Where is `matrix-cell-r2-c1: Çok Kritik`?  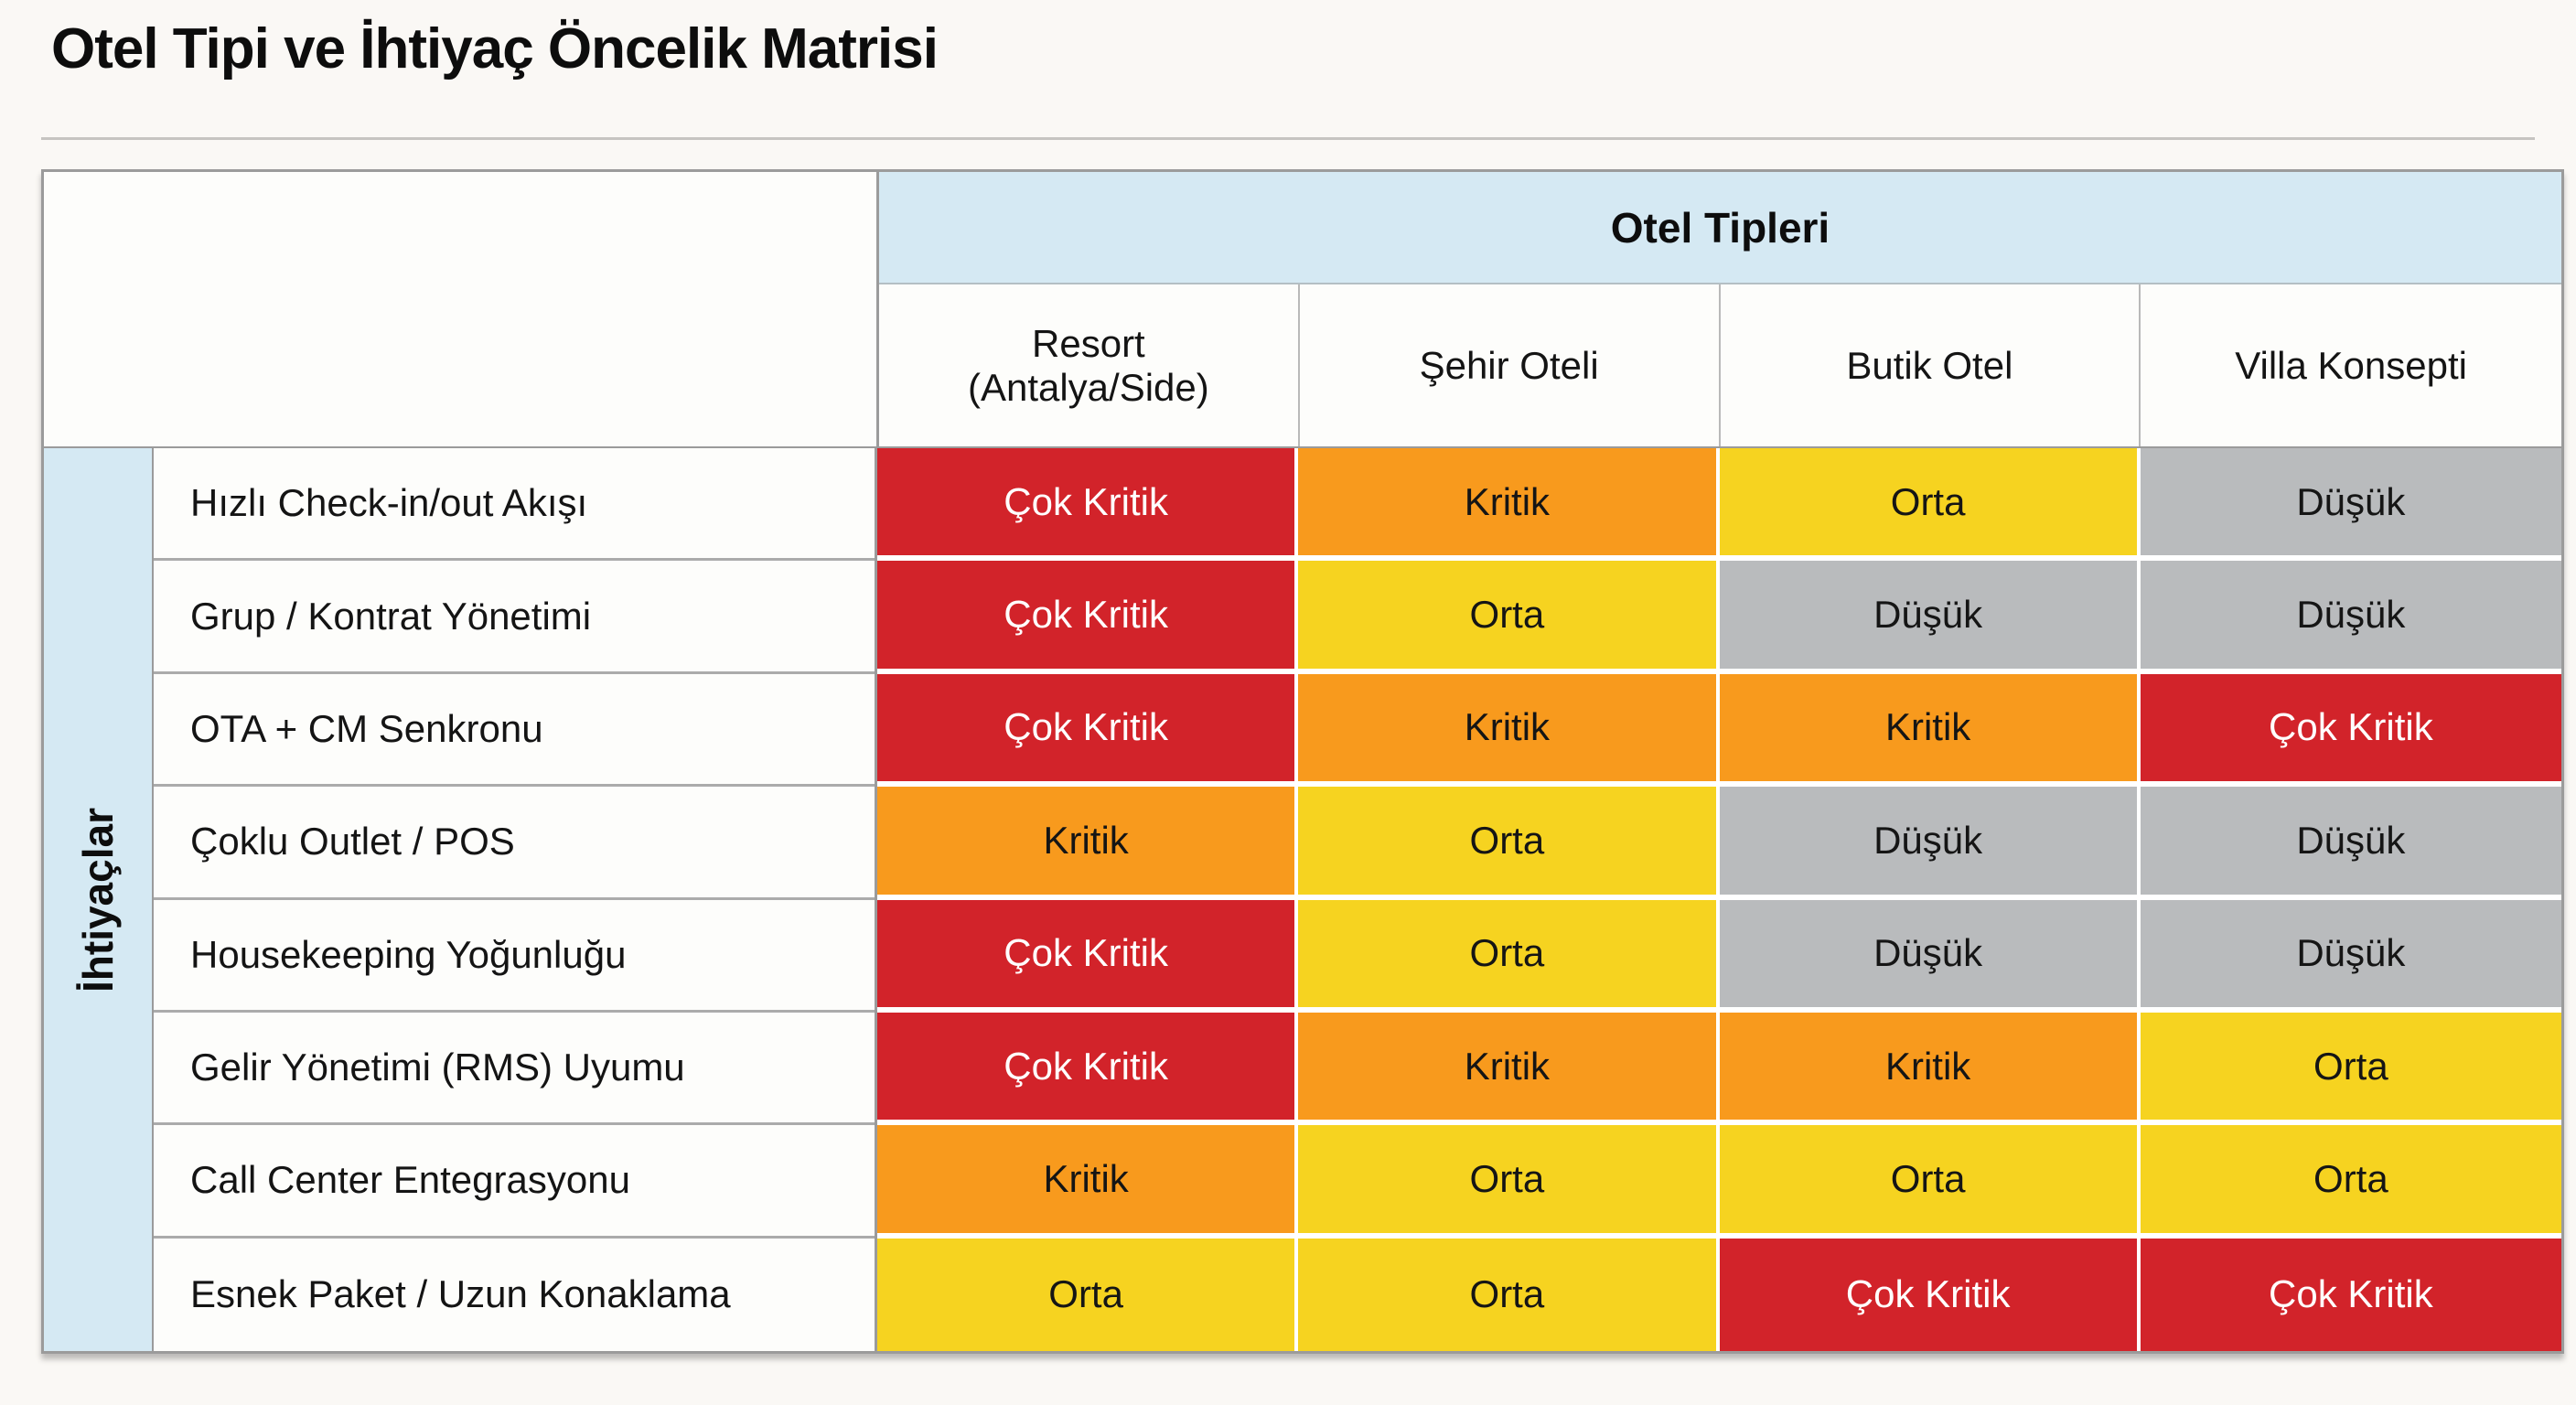 matrix-cell-r2-c1: Çok Kritik is located at coordinates (1088, 617).